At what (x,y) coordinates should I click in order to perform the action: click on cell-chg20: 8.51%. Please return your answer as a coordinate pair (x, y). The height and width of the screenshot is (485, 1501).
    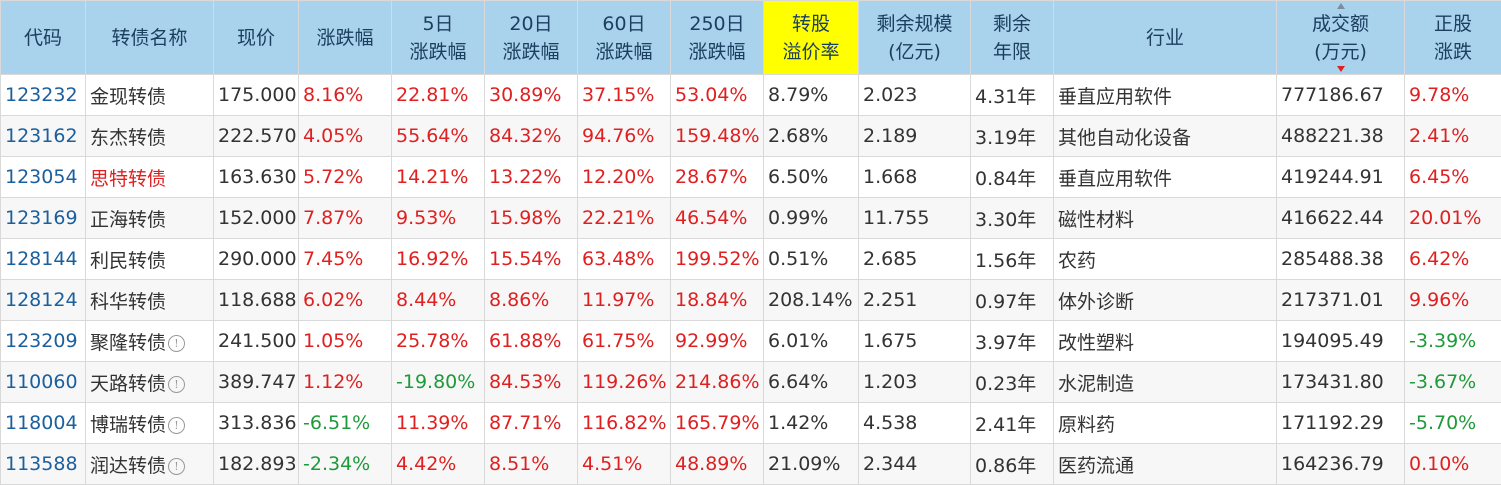
    Looking at the image, I should click on (531, 464).